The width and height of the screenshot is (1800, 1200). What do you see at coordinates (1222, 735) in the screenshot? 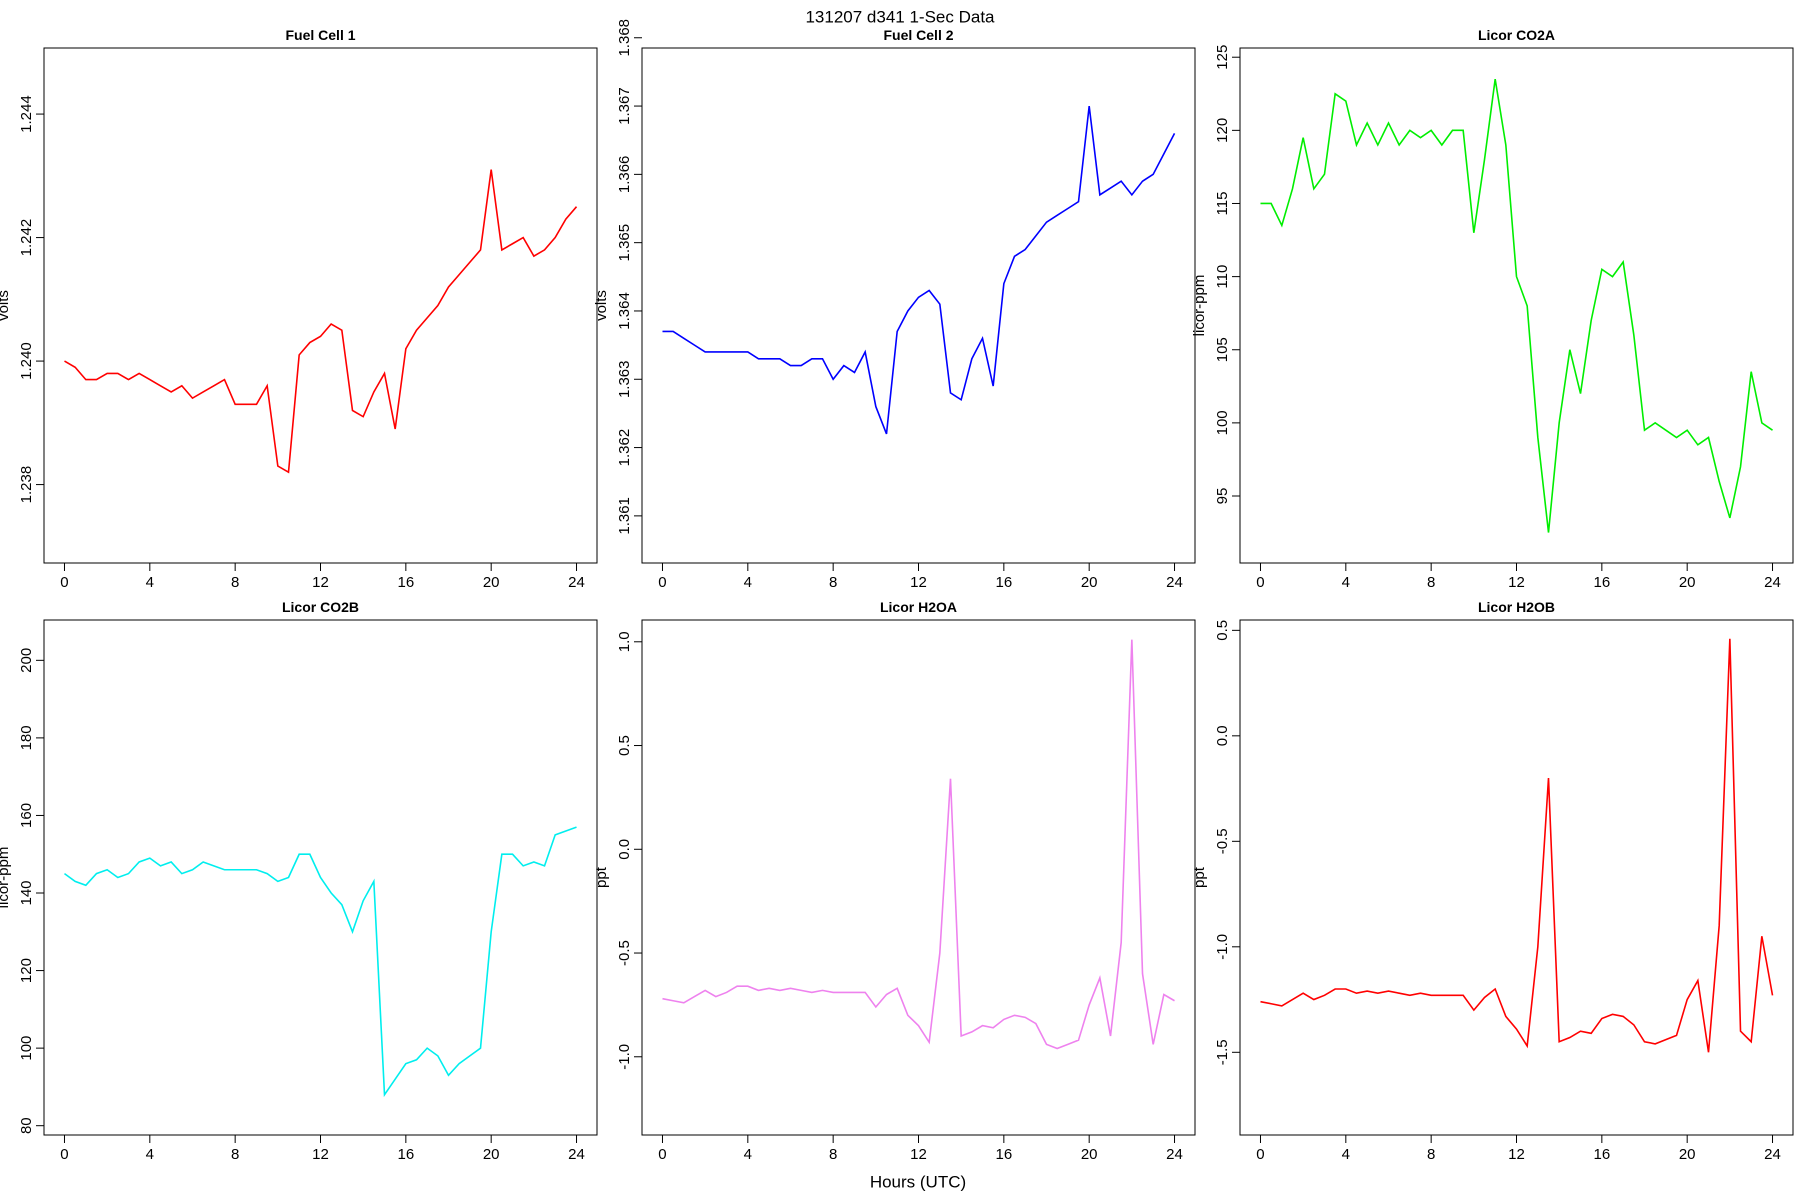
I see `y-tick-label: 0.0` at bounding box center [1222, 735].